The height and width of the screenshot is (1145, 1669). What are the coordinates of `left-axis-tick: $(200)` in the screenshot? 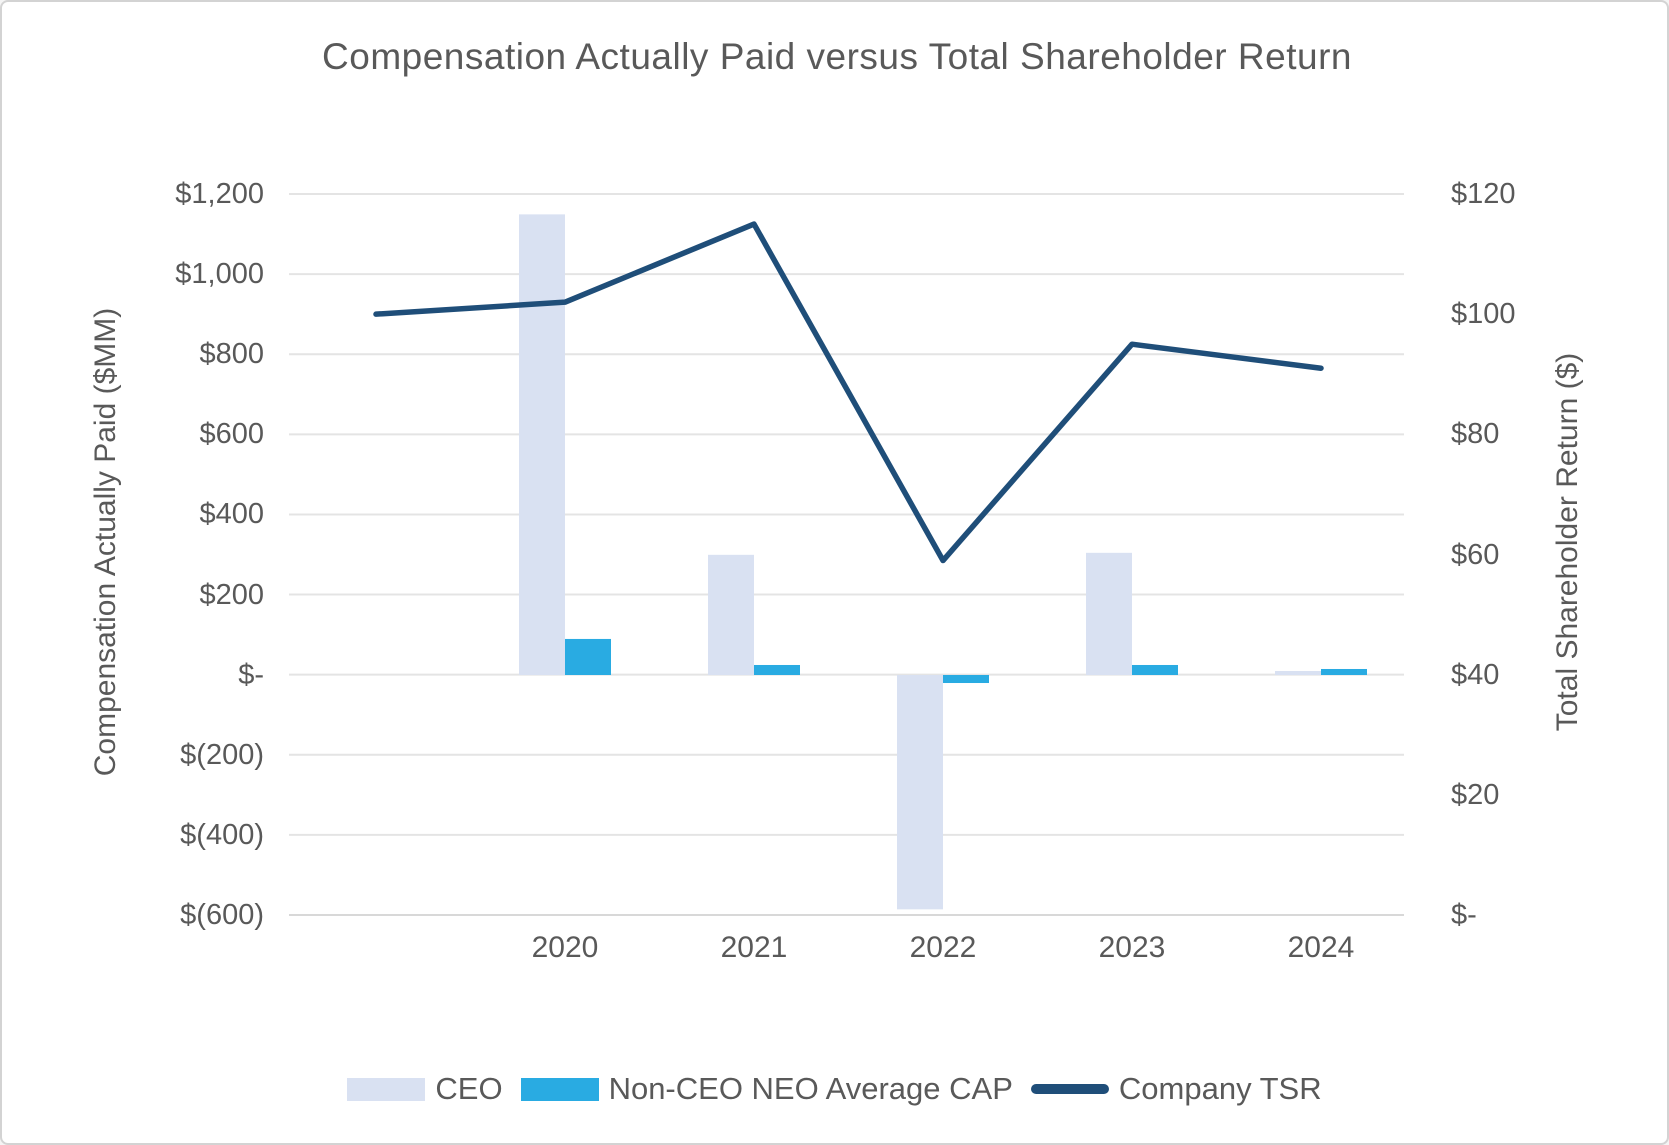 It's located at (222, 754).